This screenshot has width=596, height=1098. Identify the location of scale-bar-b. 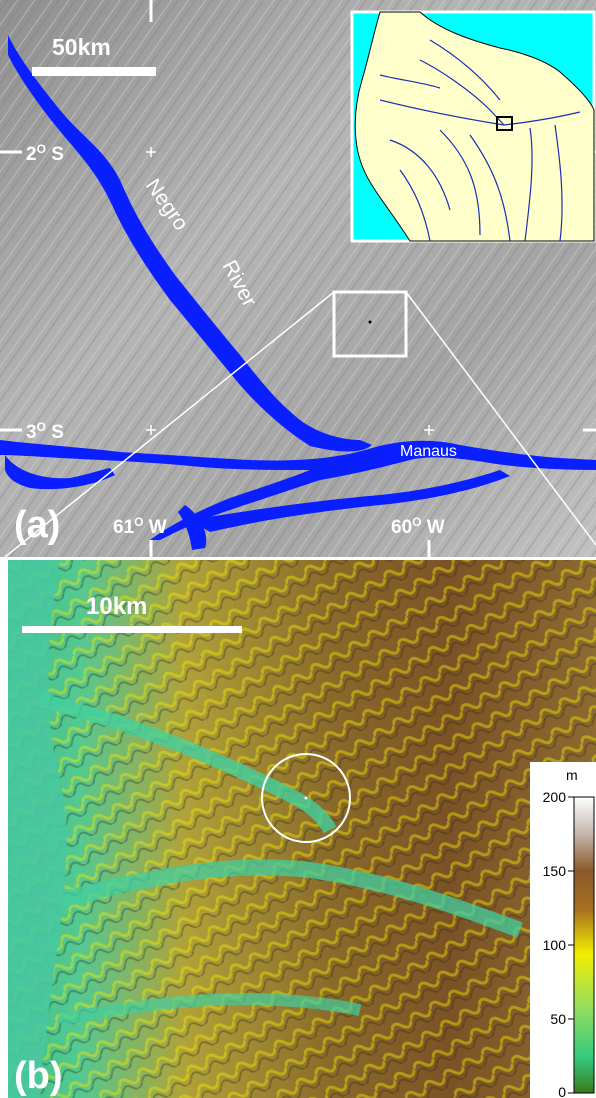
(132, 629).